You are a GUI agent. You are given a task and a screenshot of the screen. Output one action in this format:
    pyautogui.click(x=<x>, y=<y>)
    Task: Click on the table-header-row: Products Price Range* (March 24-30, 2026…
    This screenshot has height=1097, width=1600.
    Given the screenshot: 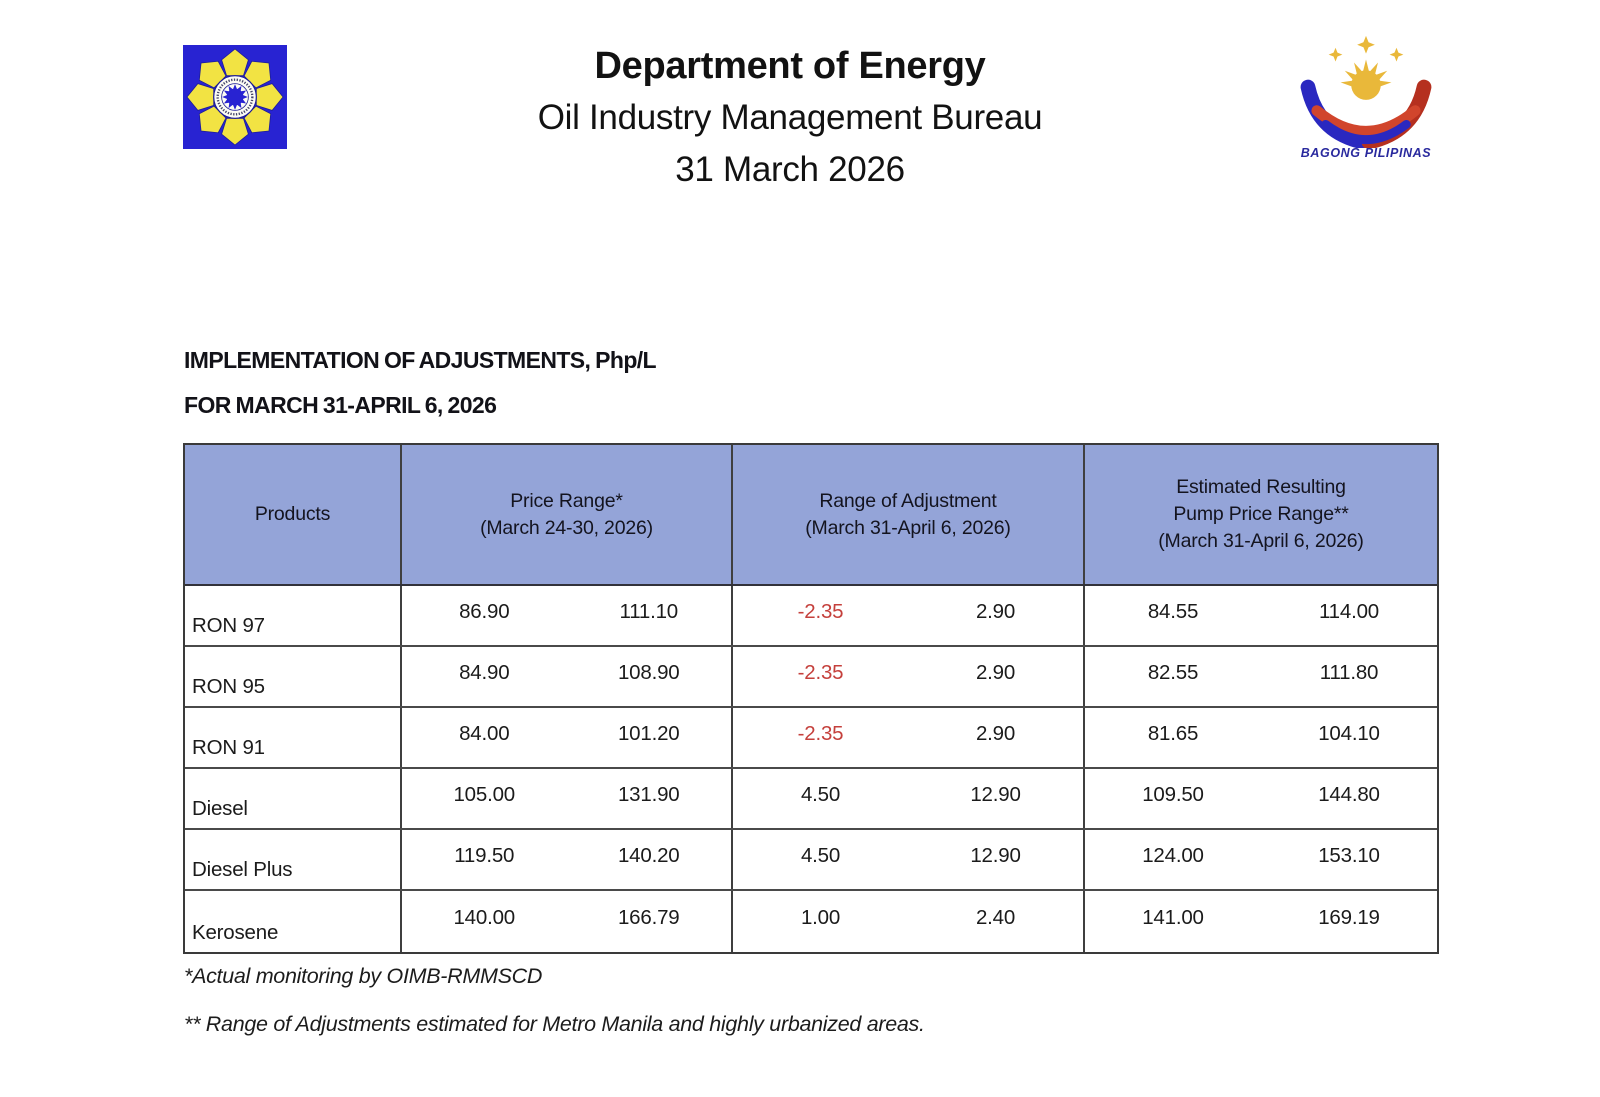 What is the action you would take?
    pyautogui.click(x=811, y=515)
    